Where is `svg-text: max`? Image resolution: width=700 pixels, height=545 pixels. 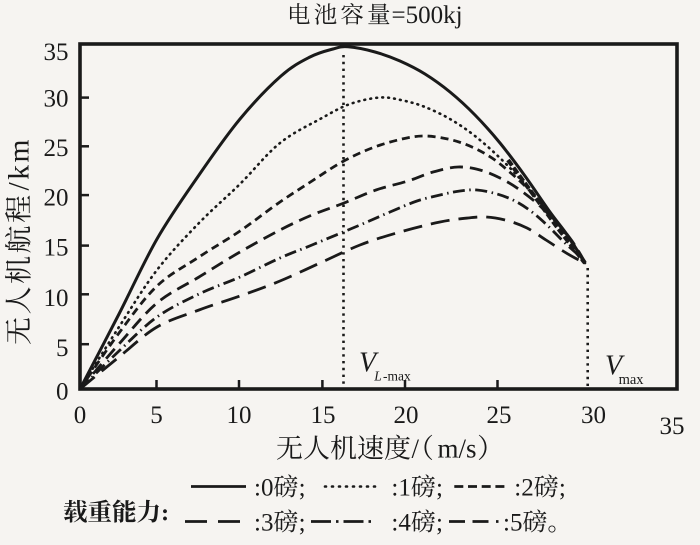 svg-text: max is located at coordinates (632, 380).